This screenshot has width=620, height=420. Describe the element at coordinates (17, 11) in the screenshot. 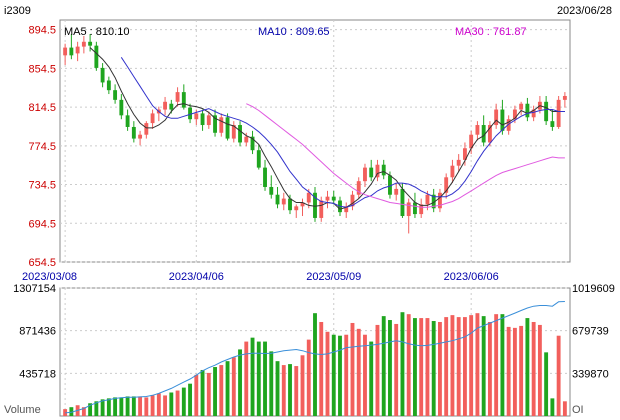

I see `symbol-label: i2309` at that location.